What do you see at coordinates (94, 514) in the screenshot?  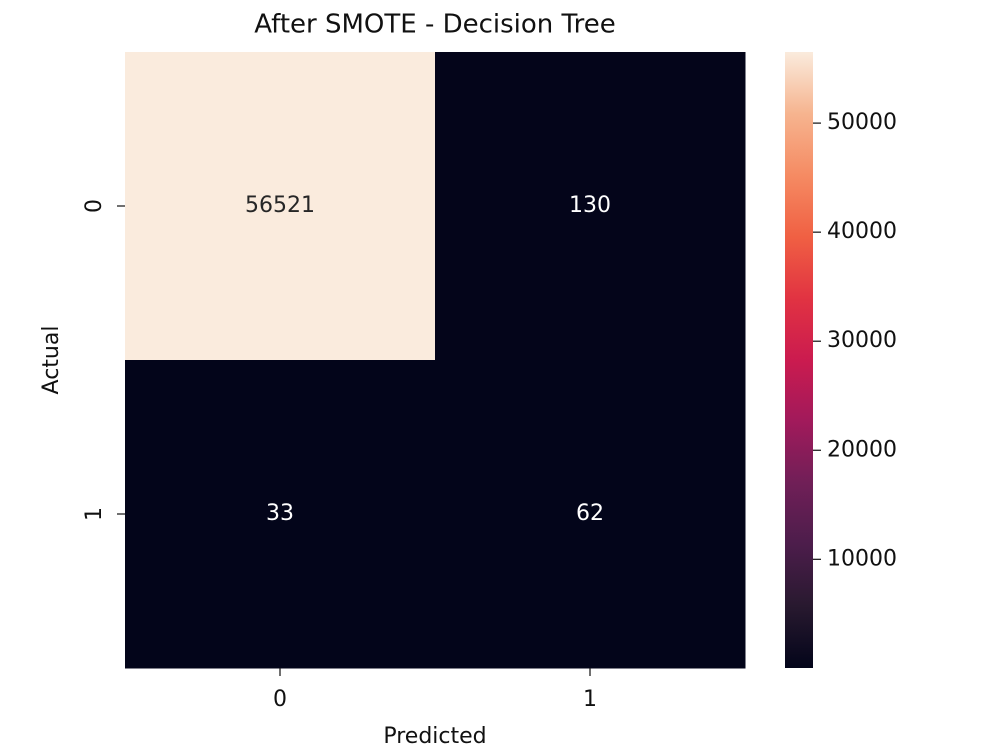 I see `y-tick-label: 1` at bounding box center [94, 514].